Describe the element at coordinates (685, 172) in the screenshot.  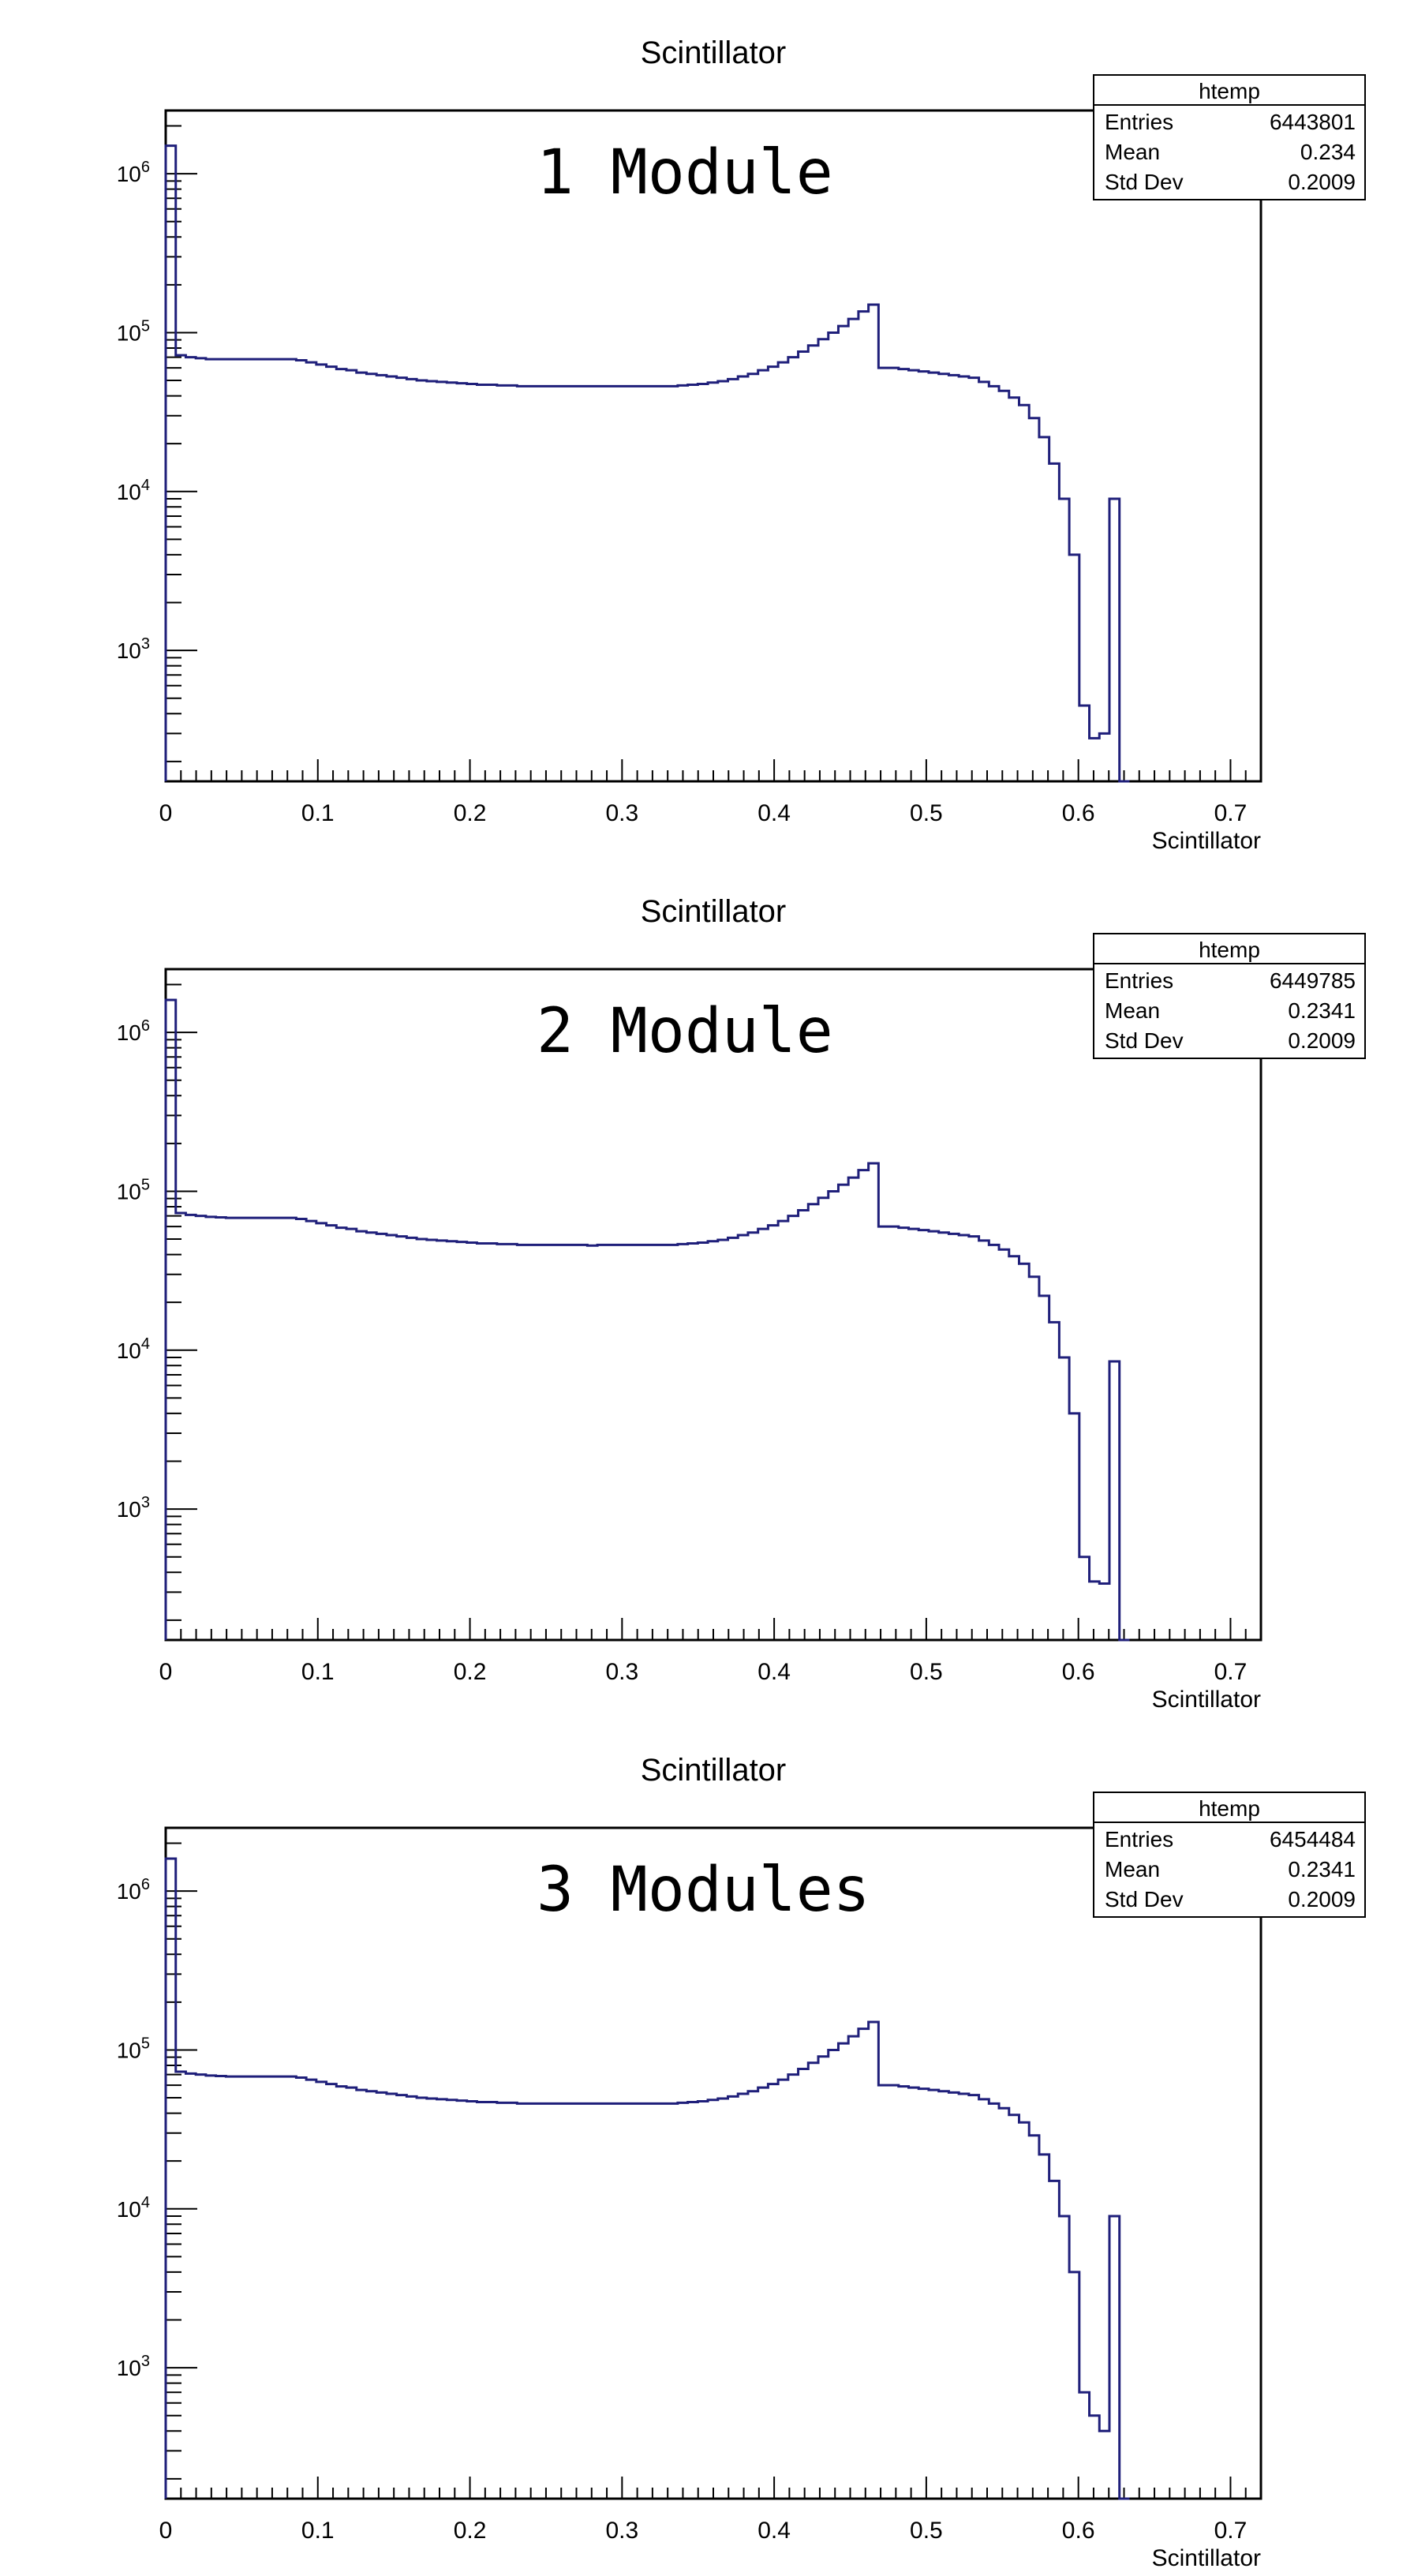
I see `overlay-label: 1 Module` at that location.